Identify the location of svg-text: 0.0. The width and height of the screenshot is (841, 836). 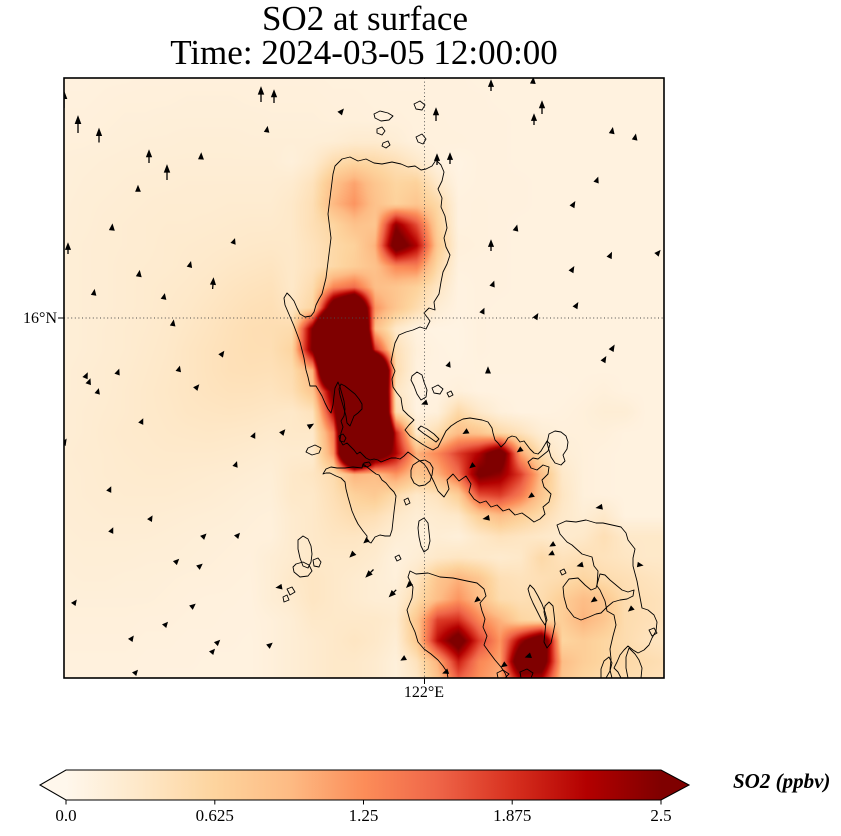
(65, 815).